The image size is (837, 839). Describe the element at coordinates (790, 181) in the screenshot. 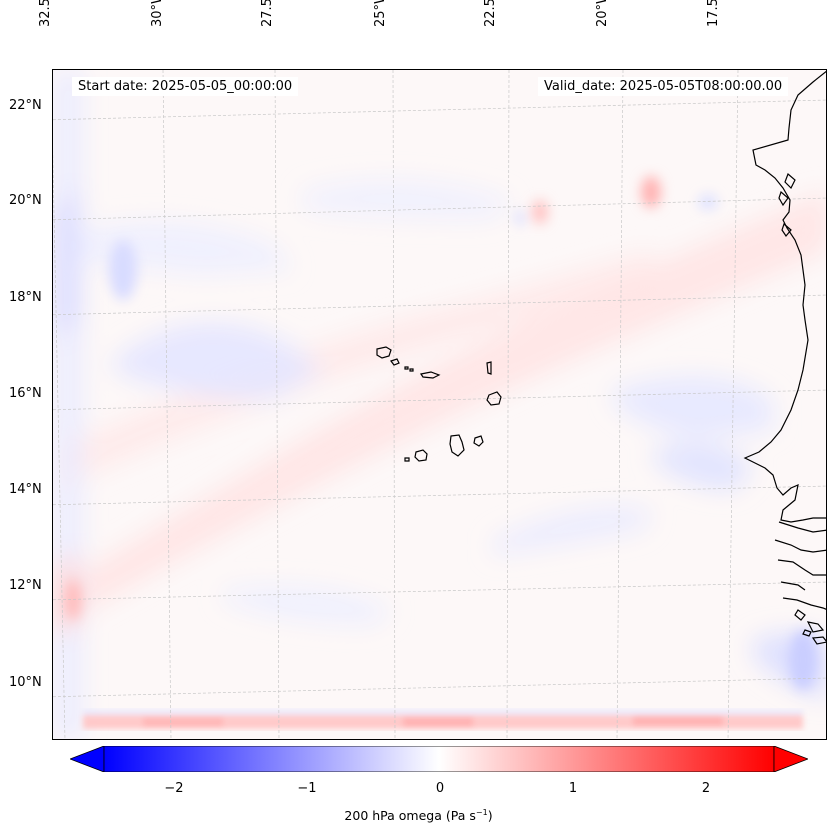

I see `cape-blanc` at that location.